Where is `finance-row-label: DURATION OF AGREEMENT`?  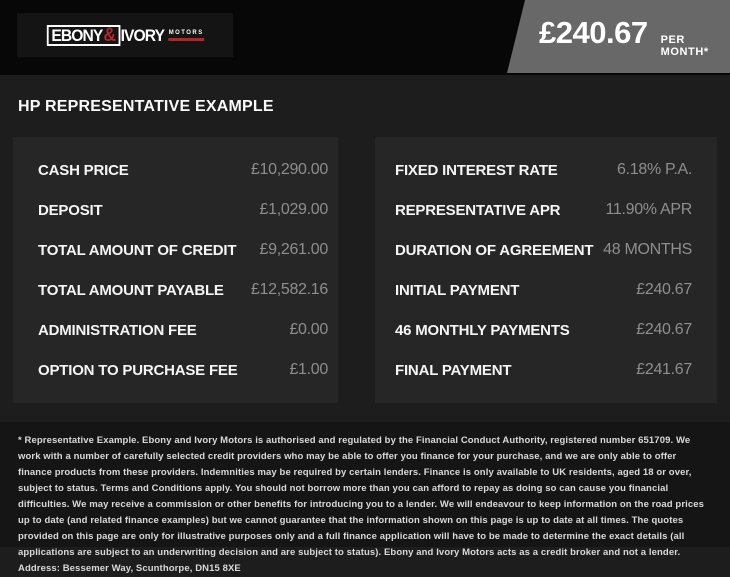
finance-row-label: DURATION OF AGREEMENT is located at coordinates (494, 250).